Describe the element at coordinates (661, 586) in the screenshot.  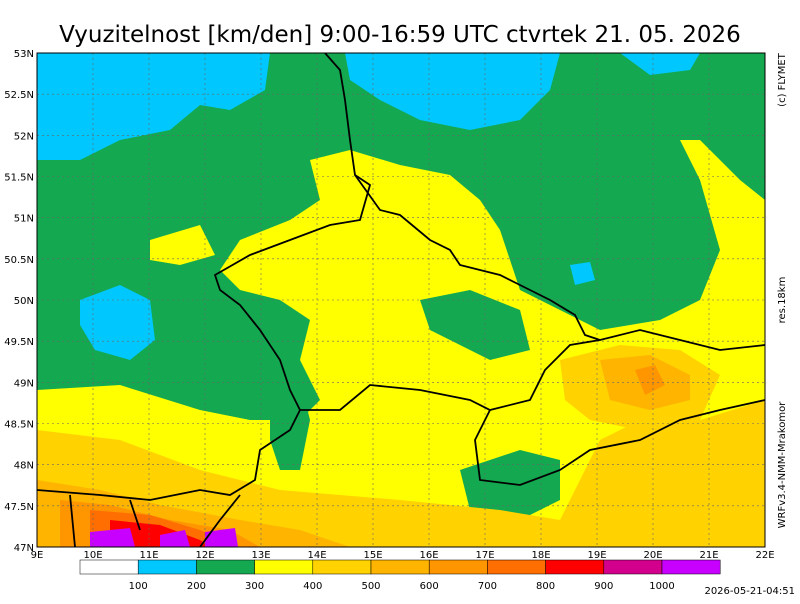
I see `legend-label: 1000` at that location.